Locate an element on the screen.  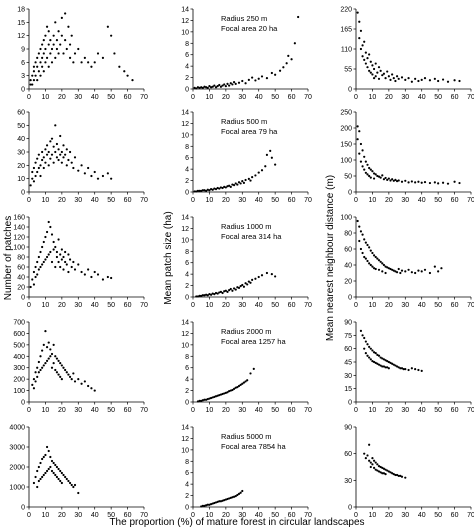
y-tick-label: 90 is located at coordinates (348, 323).